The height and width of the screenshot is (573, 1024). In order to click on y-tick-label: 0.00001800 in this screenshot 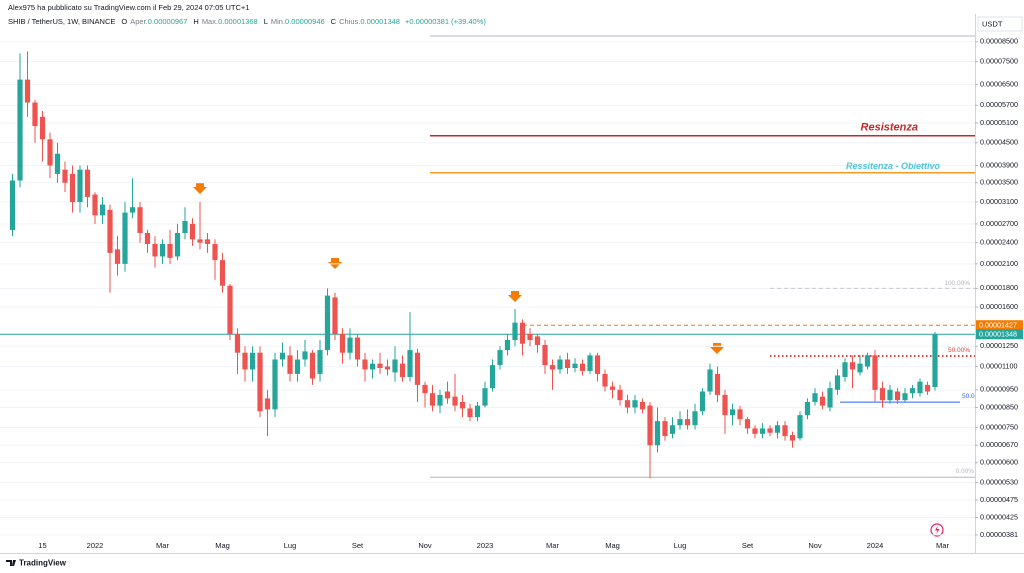, I will do `click(999, 287)`.